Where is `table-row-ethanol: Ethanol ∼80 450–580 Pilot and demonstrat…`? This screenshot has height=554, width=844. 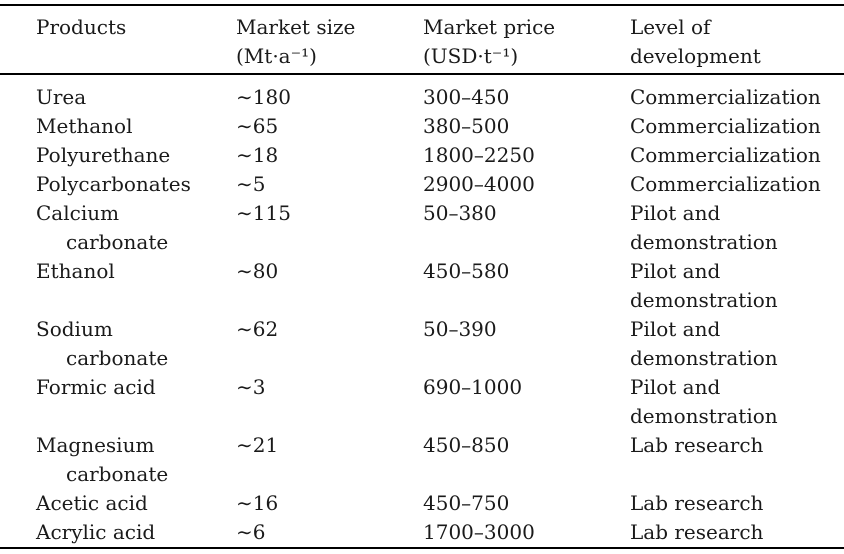
table-row-ethanol: Ethanol ∼80 450–580 Pilot and demonstrat… is located at coordinates (422, 286).